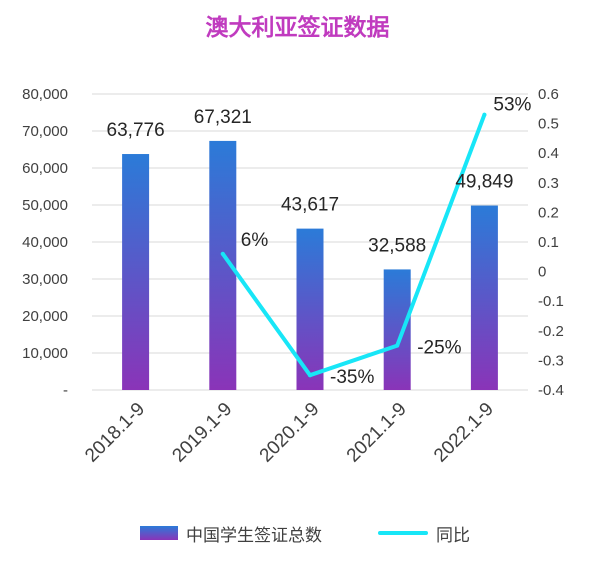 The height and width of the screenshot is (567, 595). What do you see at coordinates (254, 535) in the screenshot?
I see `legend-bar-label: 中国学生签证总数` at bounding box center [254, 535].